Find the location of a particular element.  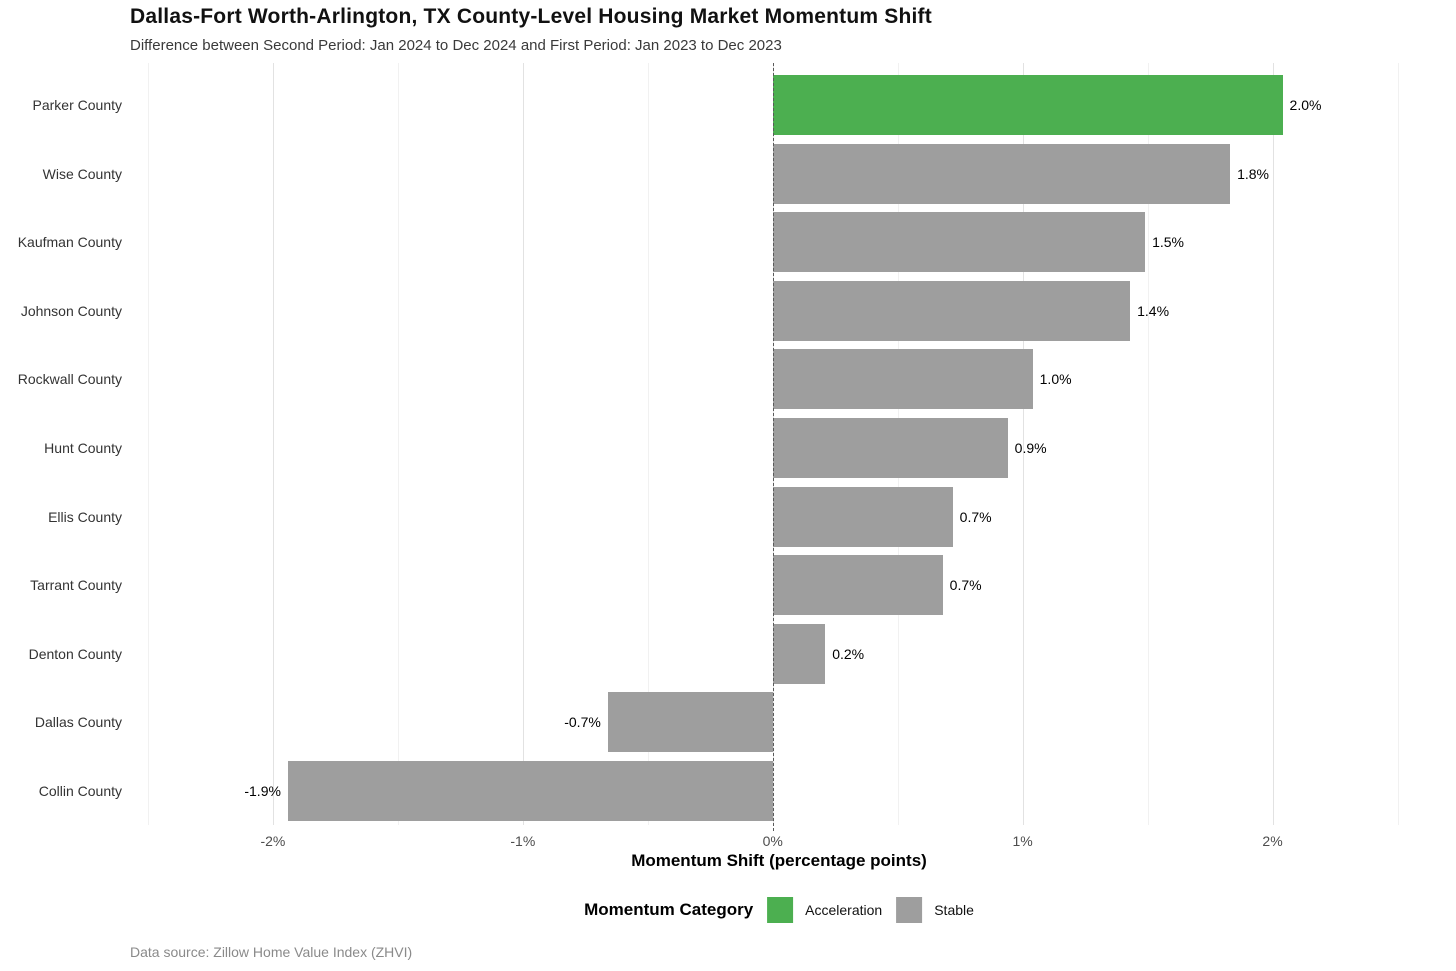

x-tick-label: 0% is located at coordinates (772, 841).